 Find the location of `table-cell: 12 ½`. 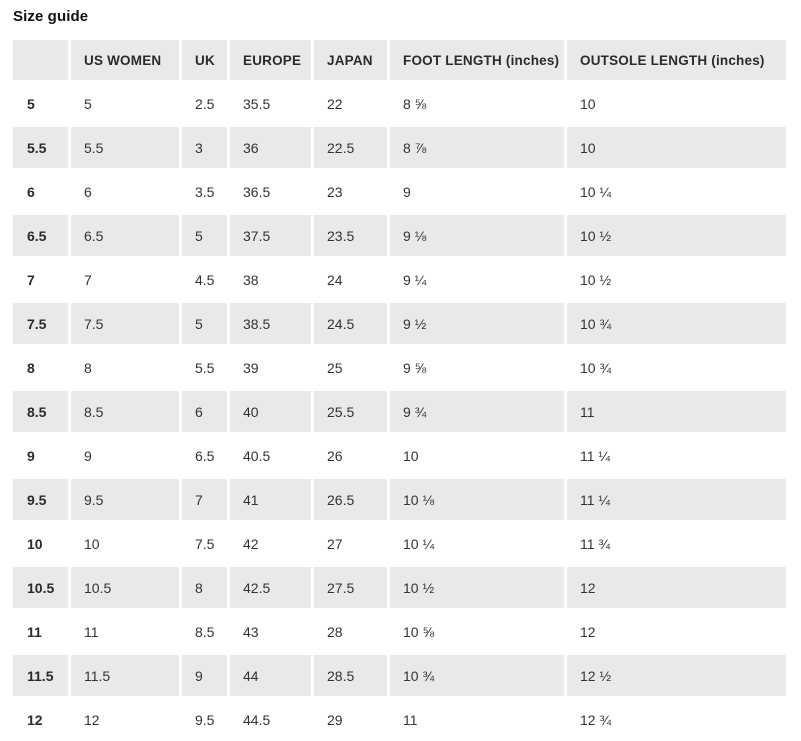

table-cell: 12 ½ is located at coordinates (676, 675).